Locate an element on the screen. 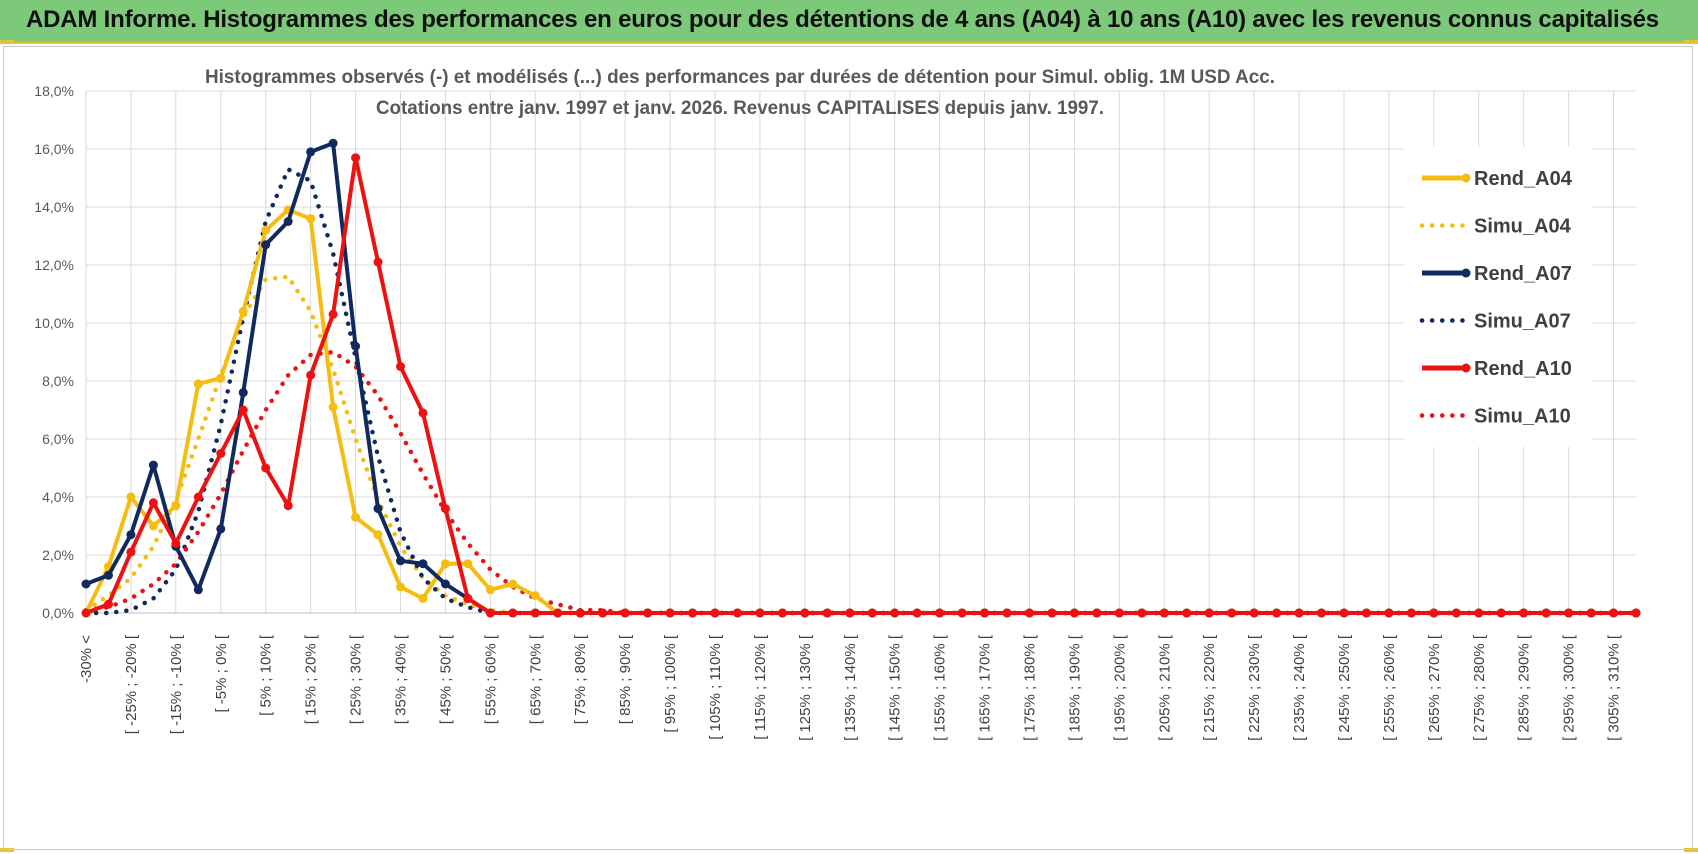 The height and width of the screenshot is (854, 1698). legend-background is located at coordinates (1498, 297).